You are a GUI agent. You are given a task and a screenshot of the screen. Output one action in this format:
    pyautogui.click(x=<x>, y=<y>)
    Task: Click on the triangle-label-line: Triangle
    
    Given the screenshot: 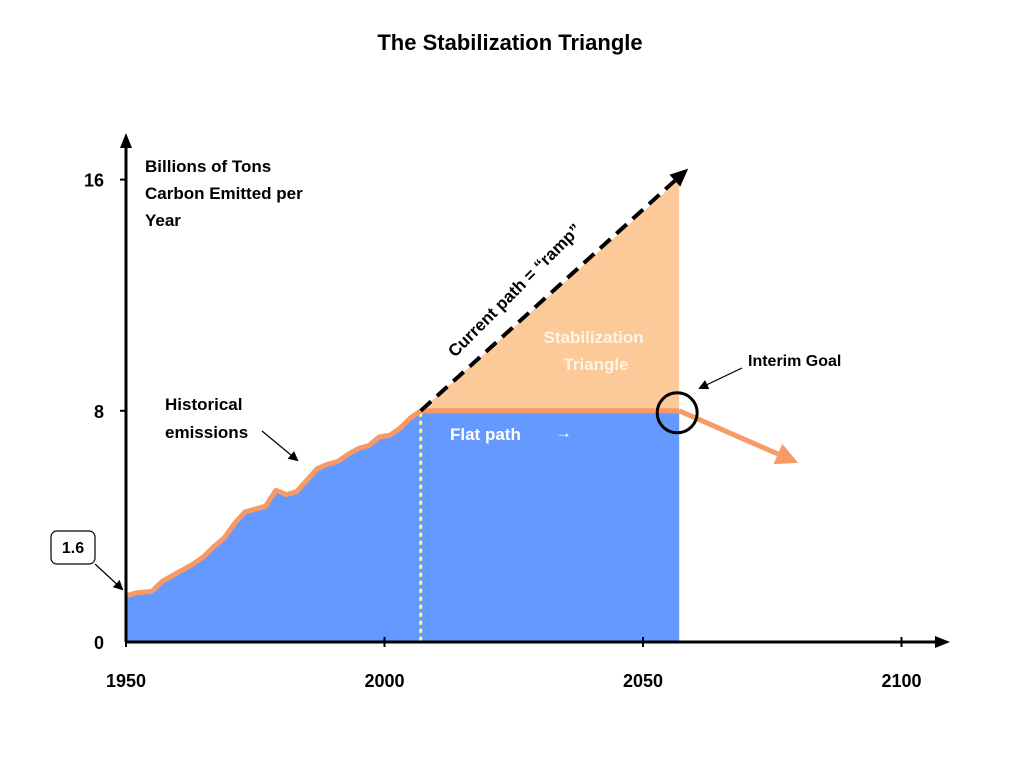 What is the action you would take?
    pyautogui.click(x=595, y=364)
    